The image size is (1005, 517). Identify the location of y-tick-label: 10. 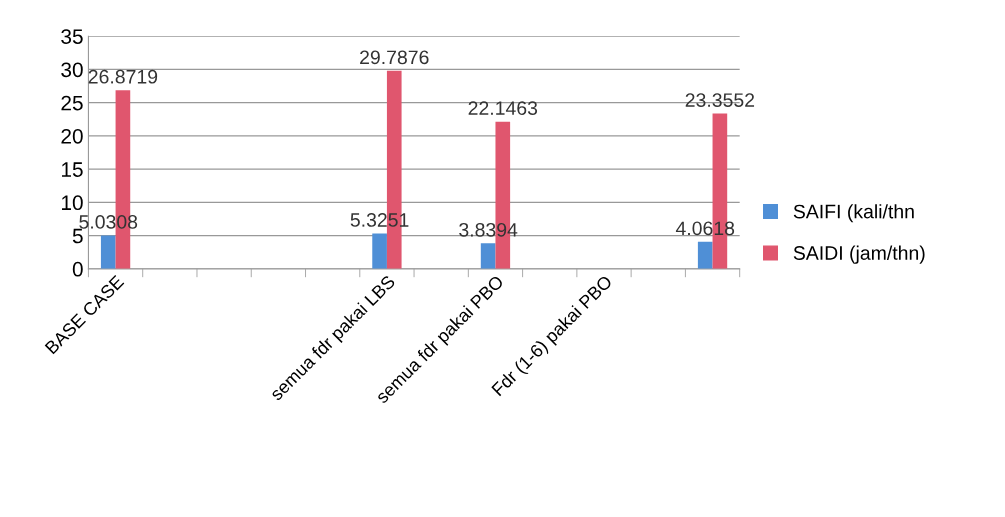
(72, 203).